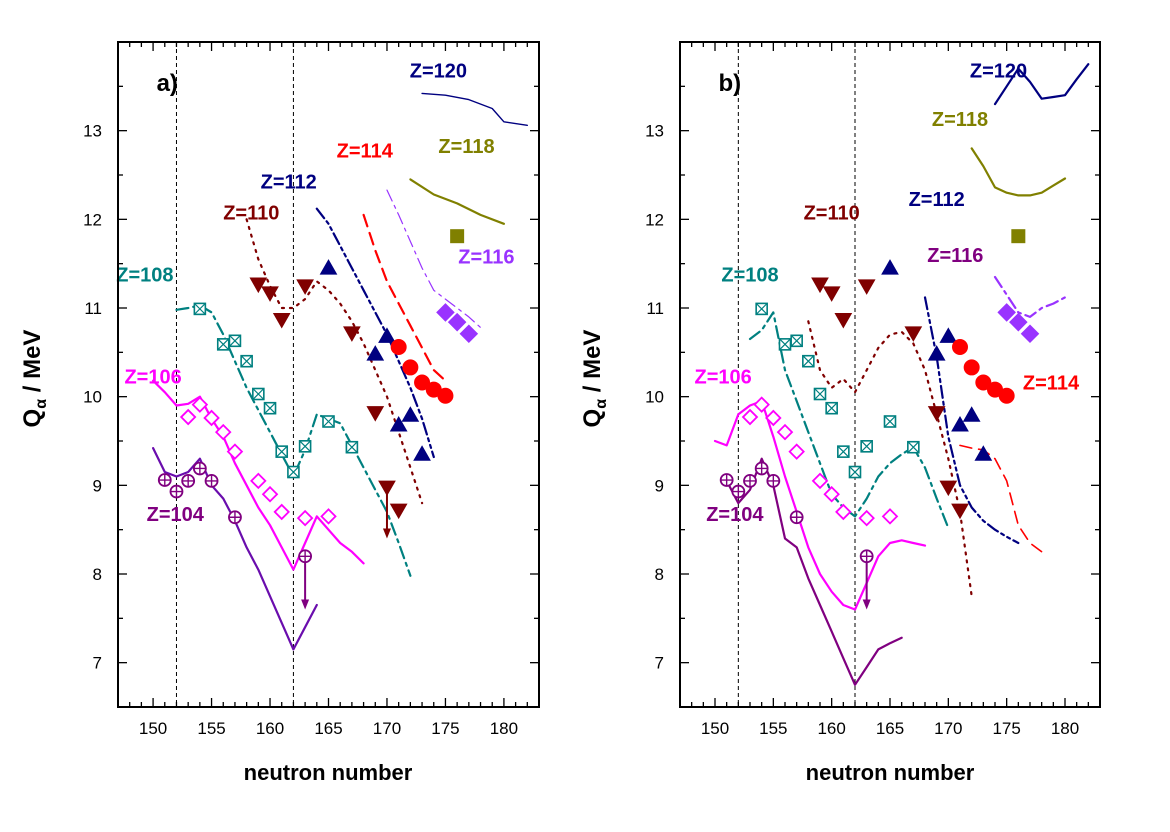  I want to click on theory-curve-z106, so click(258, 475).